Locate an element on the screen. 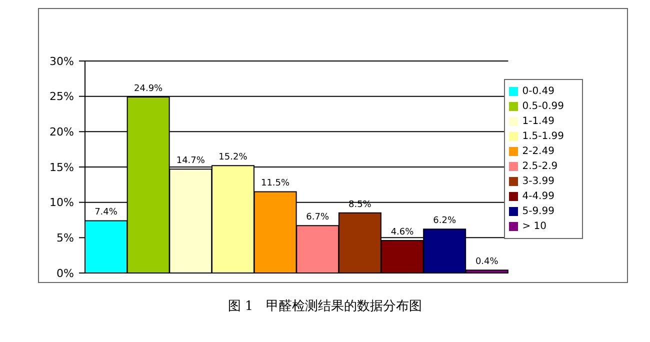  legend-label: > 10 is located at coordinates (534, 226).